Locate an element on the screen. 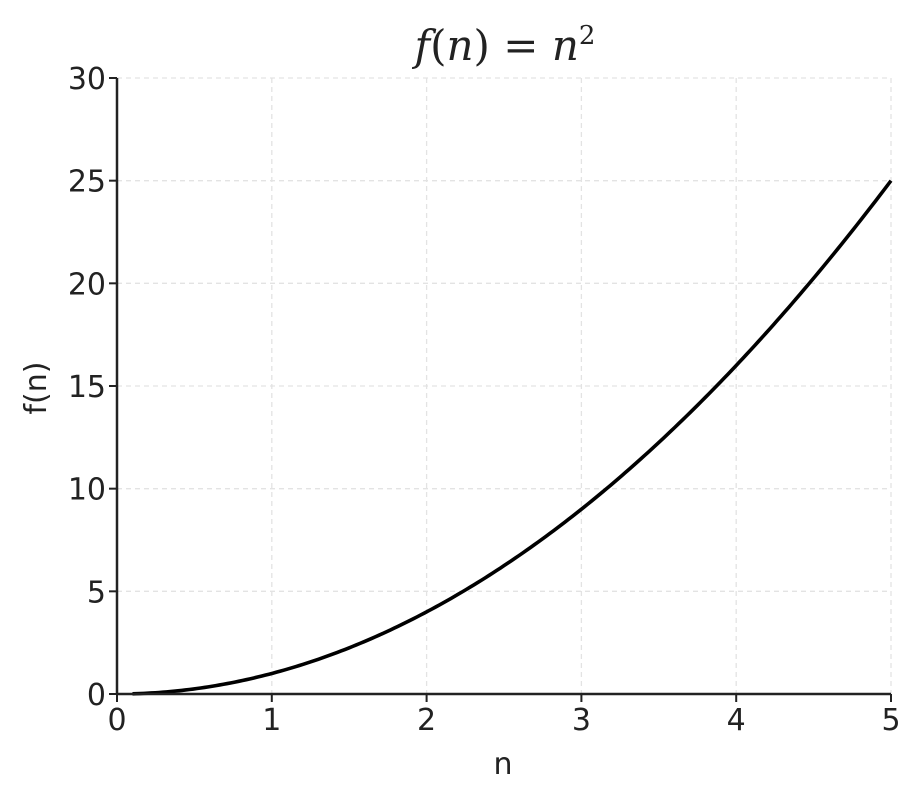  title-equals: = is located at coordinates (521, 45).